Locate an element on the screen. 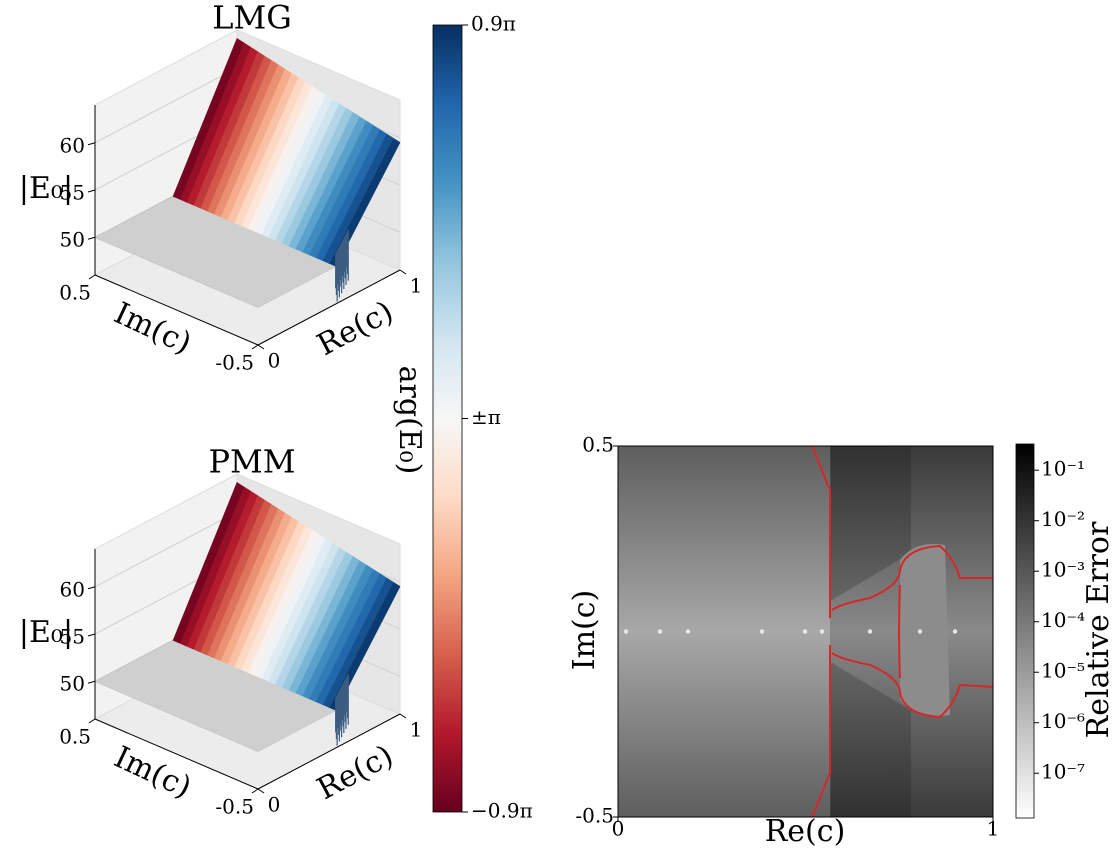 The width and height of the screenshot is (1120, 855). y-axis-label: Im(c) is located at coordinates (584, 630).